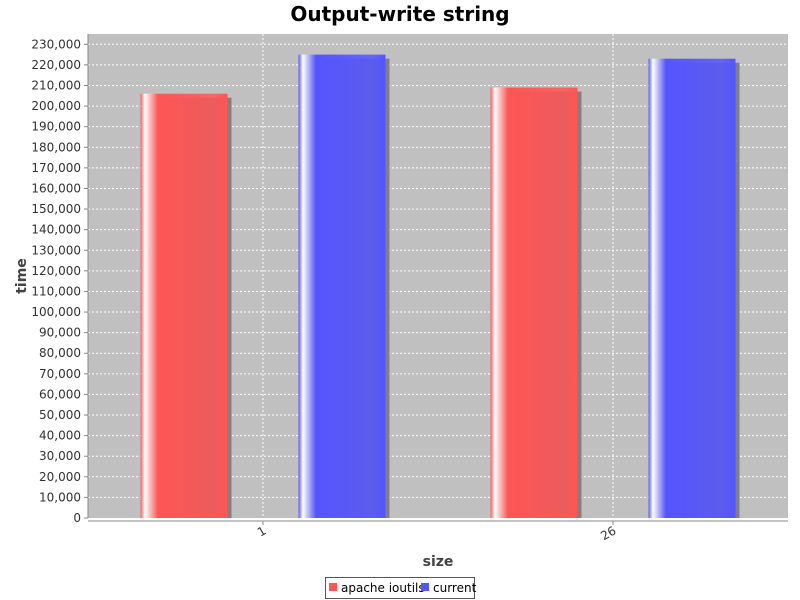 The image size is (800, 600). Describe the element at coordinates (56, 188) in the screenshot. I see `y-tick-label: 160,000` at that location.